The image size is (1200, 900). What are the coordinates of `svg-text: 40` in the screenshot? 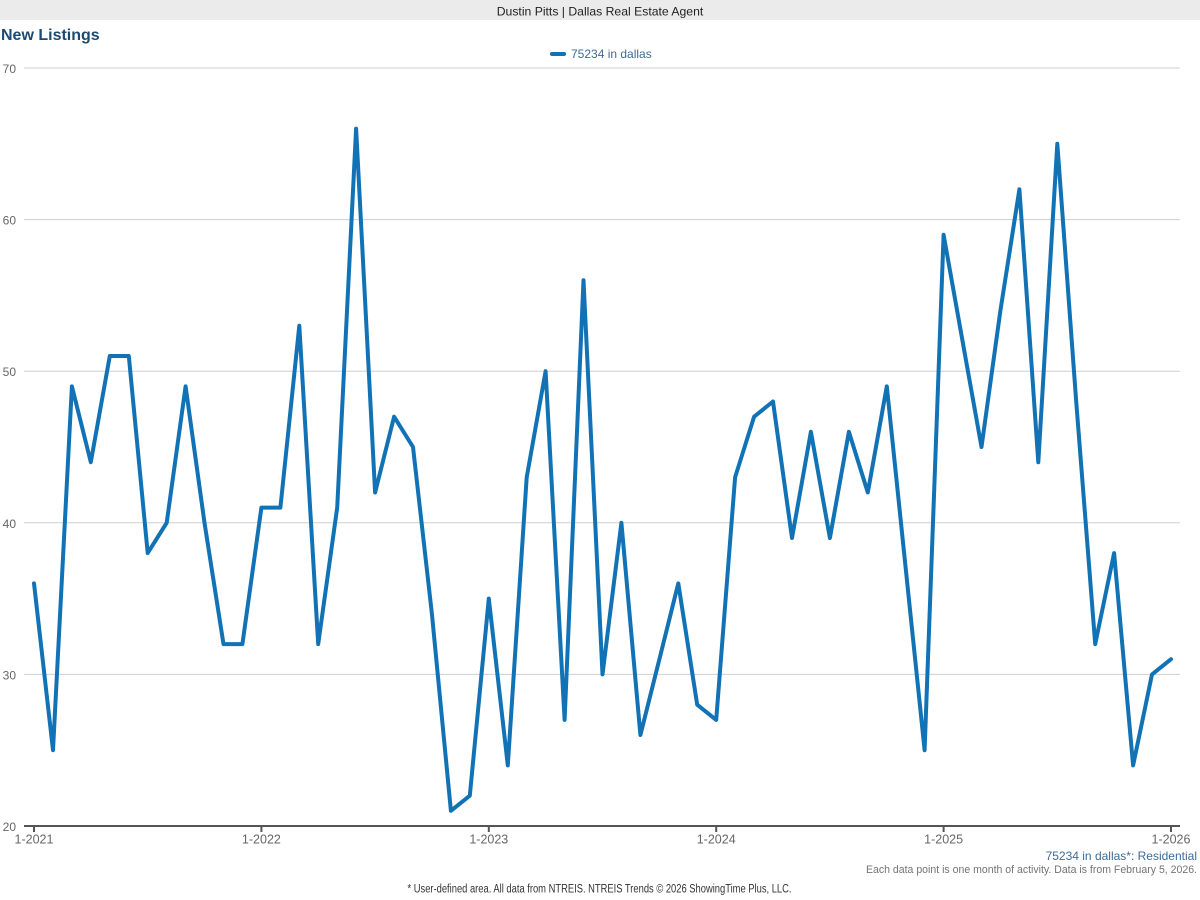 It's located at (10, 524).